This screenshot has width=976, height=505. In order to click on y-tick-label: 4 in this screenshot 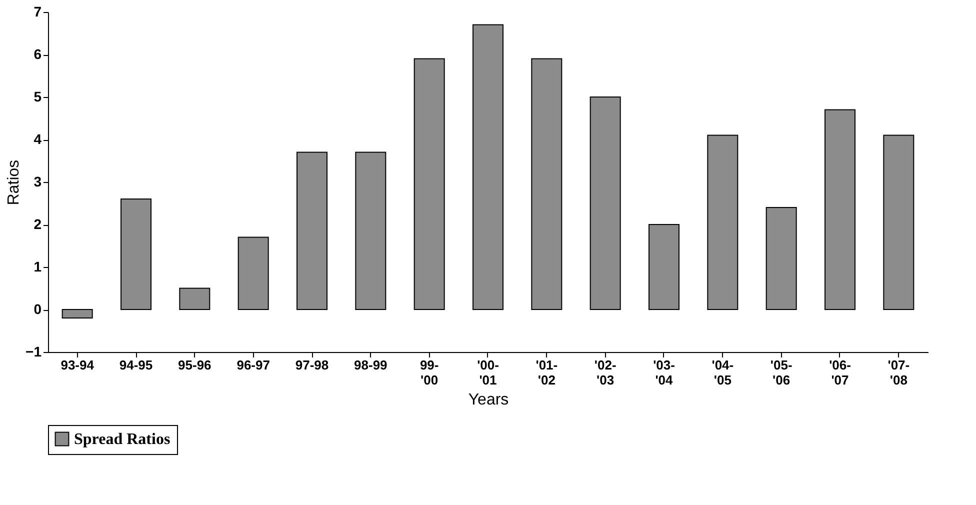, I will do `click(38, 139)`.